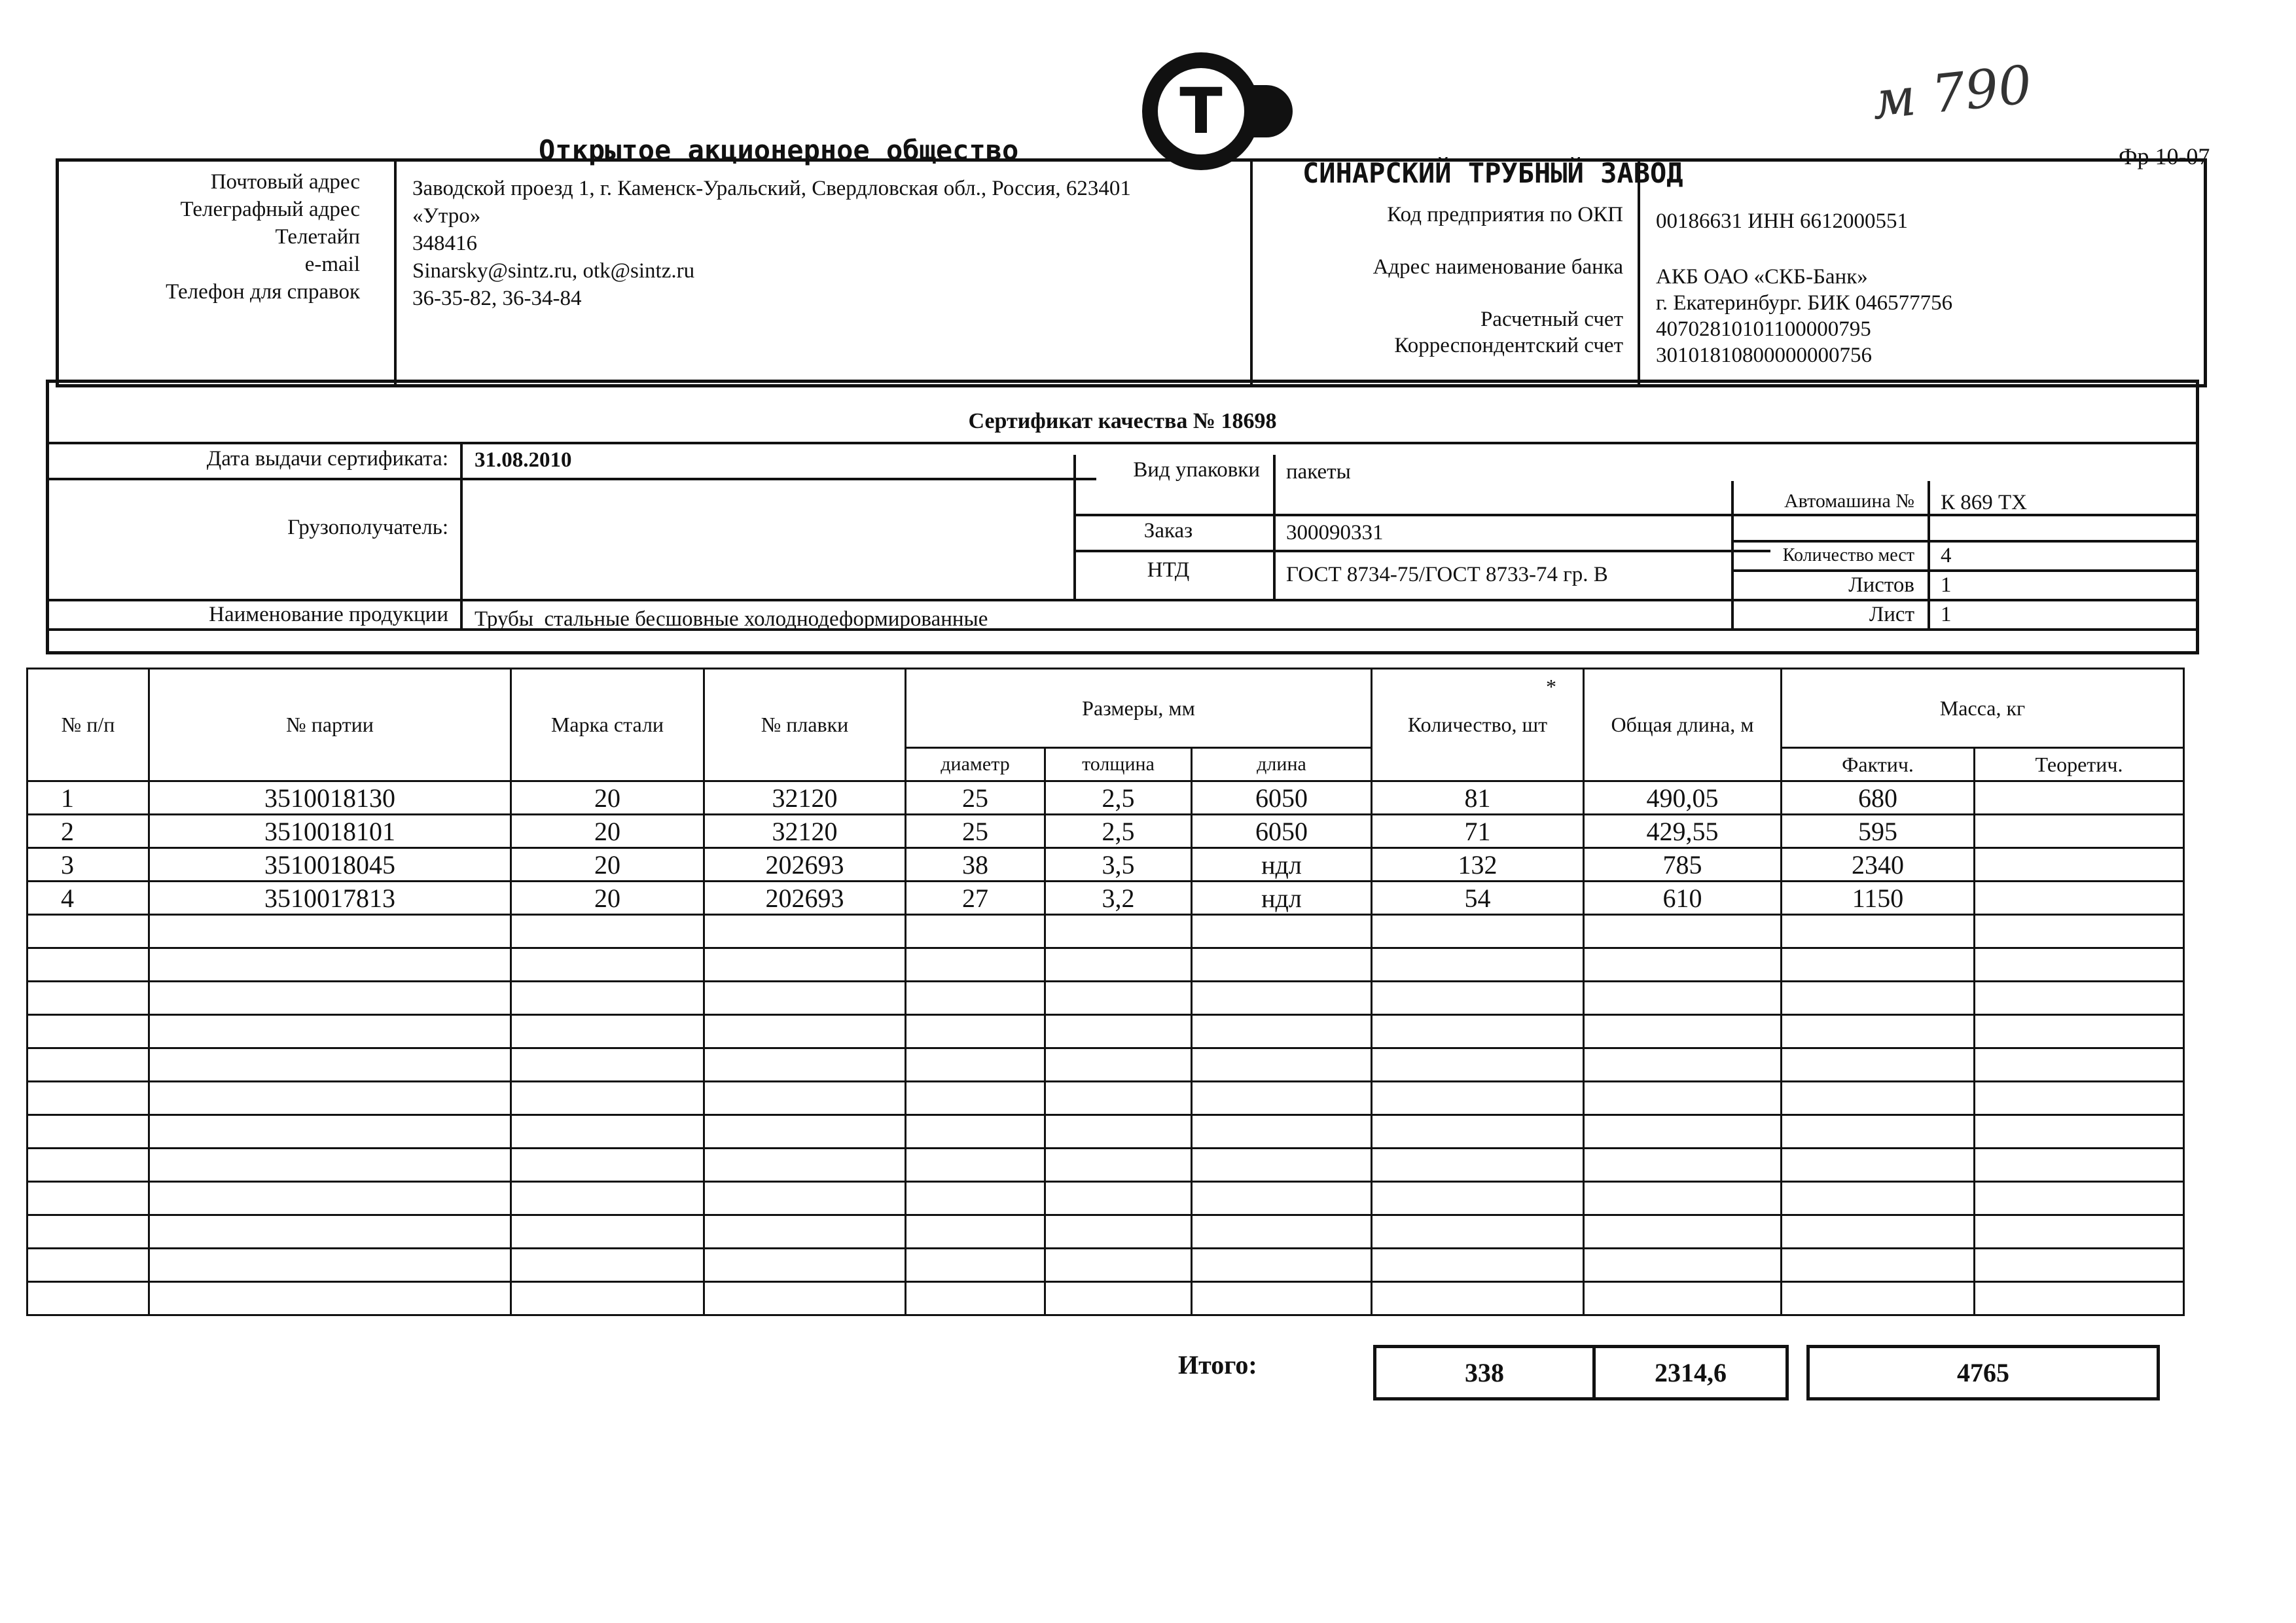 Image resolution: width=2296 pixels, height=1623 pixels. What do you see at coordinates (975, 864) in the screenshot?
I see `cell-diameter: 38` at bounding box center [975, 864].